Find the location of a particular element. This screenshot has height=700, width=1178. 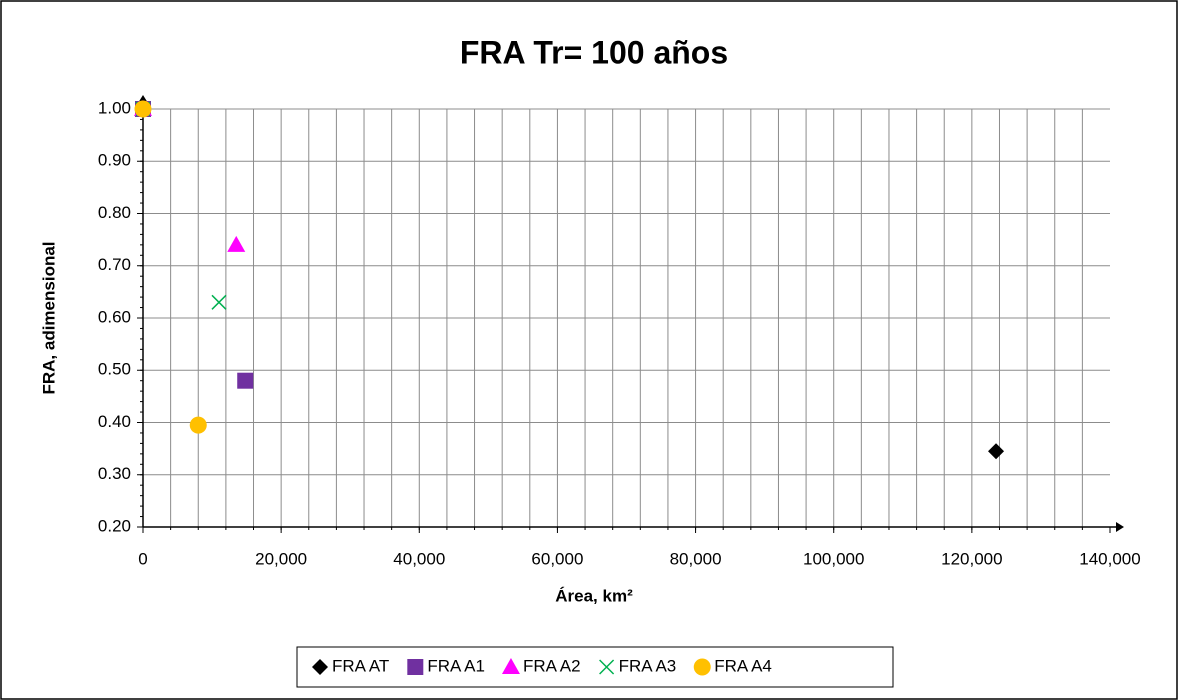

y-tick-label: 1.00 is located at coordinates (114, 107).